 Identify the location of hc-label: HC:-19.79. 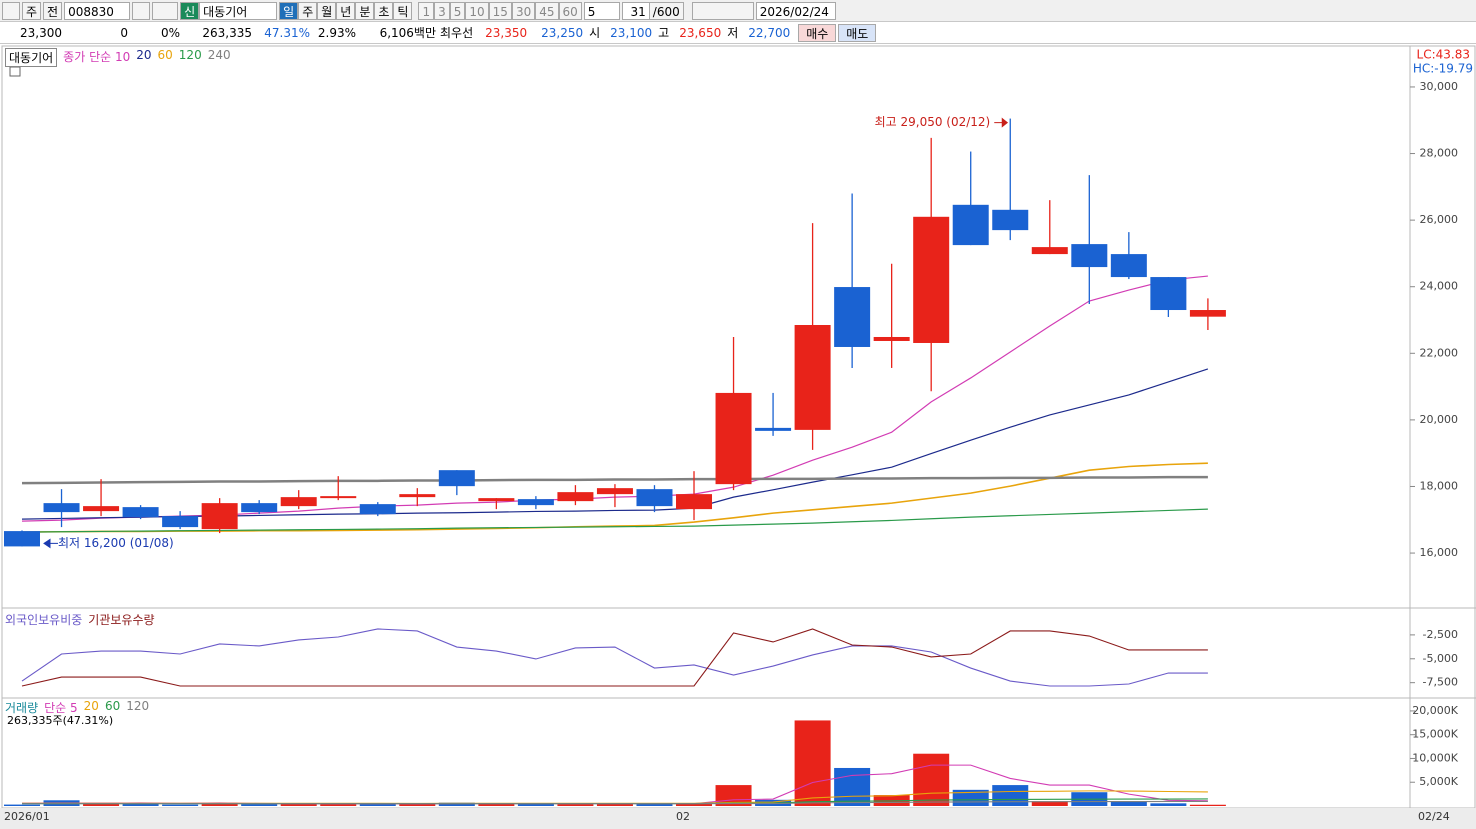
(1443, 69).